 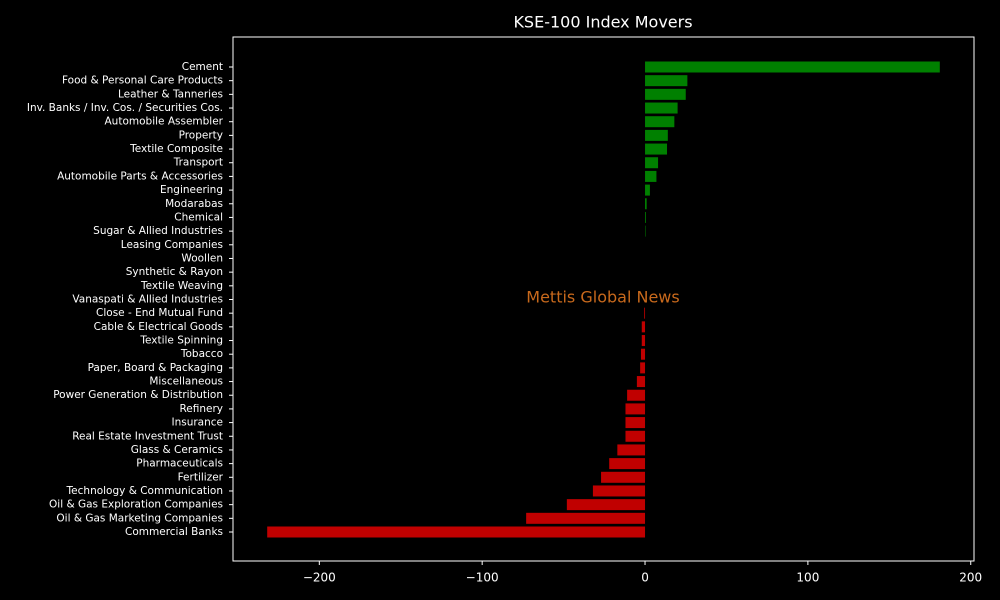 I want to click on y-tick-label: Automobile Parts & Accessories, so click(x=140, y=176).